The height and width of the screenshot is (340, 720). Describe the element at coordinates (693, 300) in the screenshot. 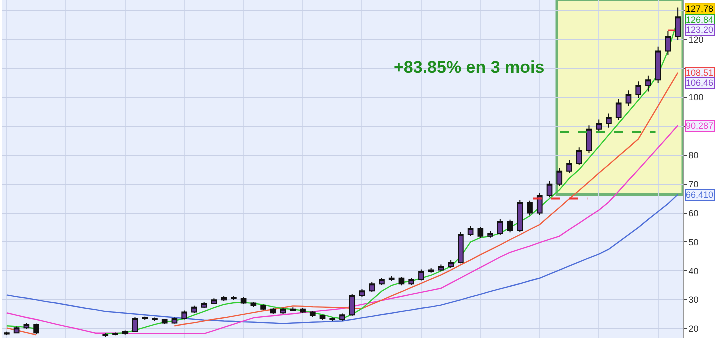

I see `y-tick-label: 30` at that location.